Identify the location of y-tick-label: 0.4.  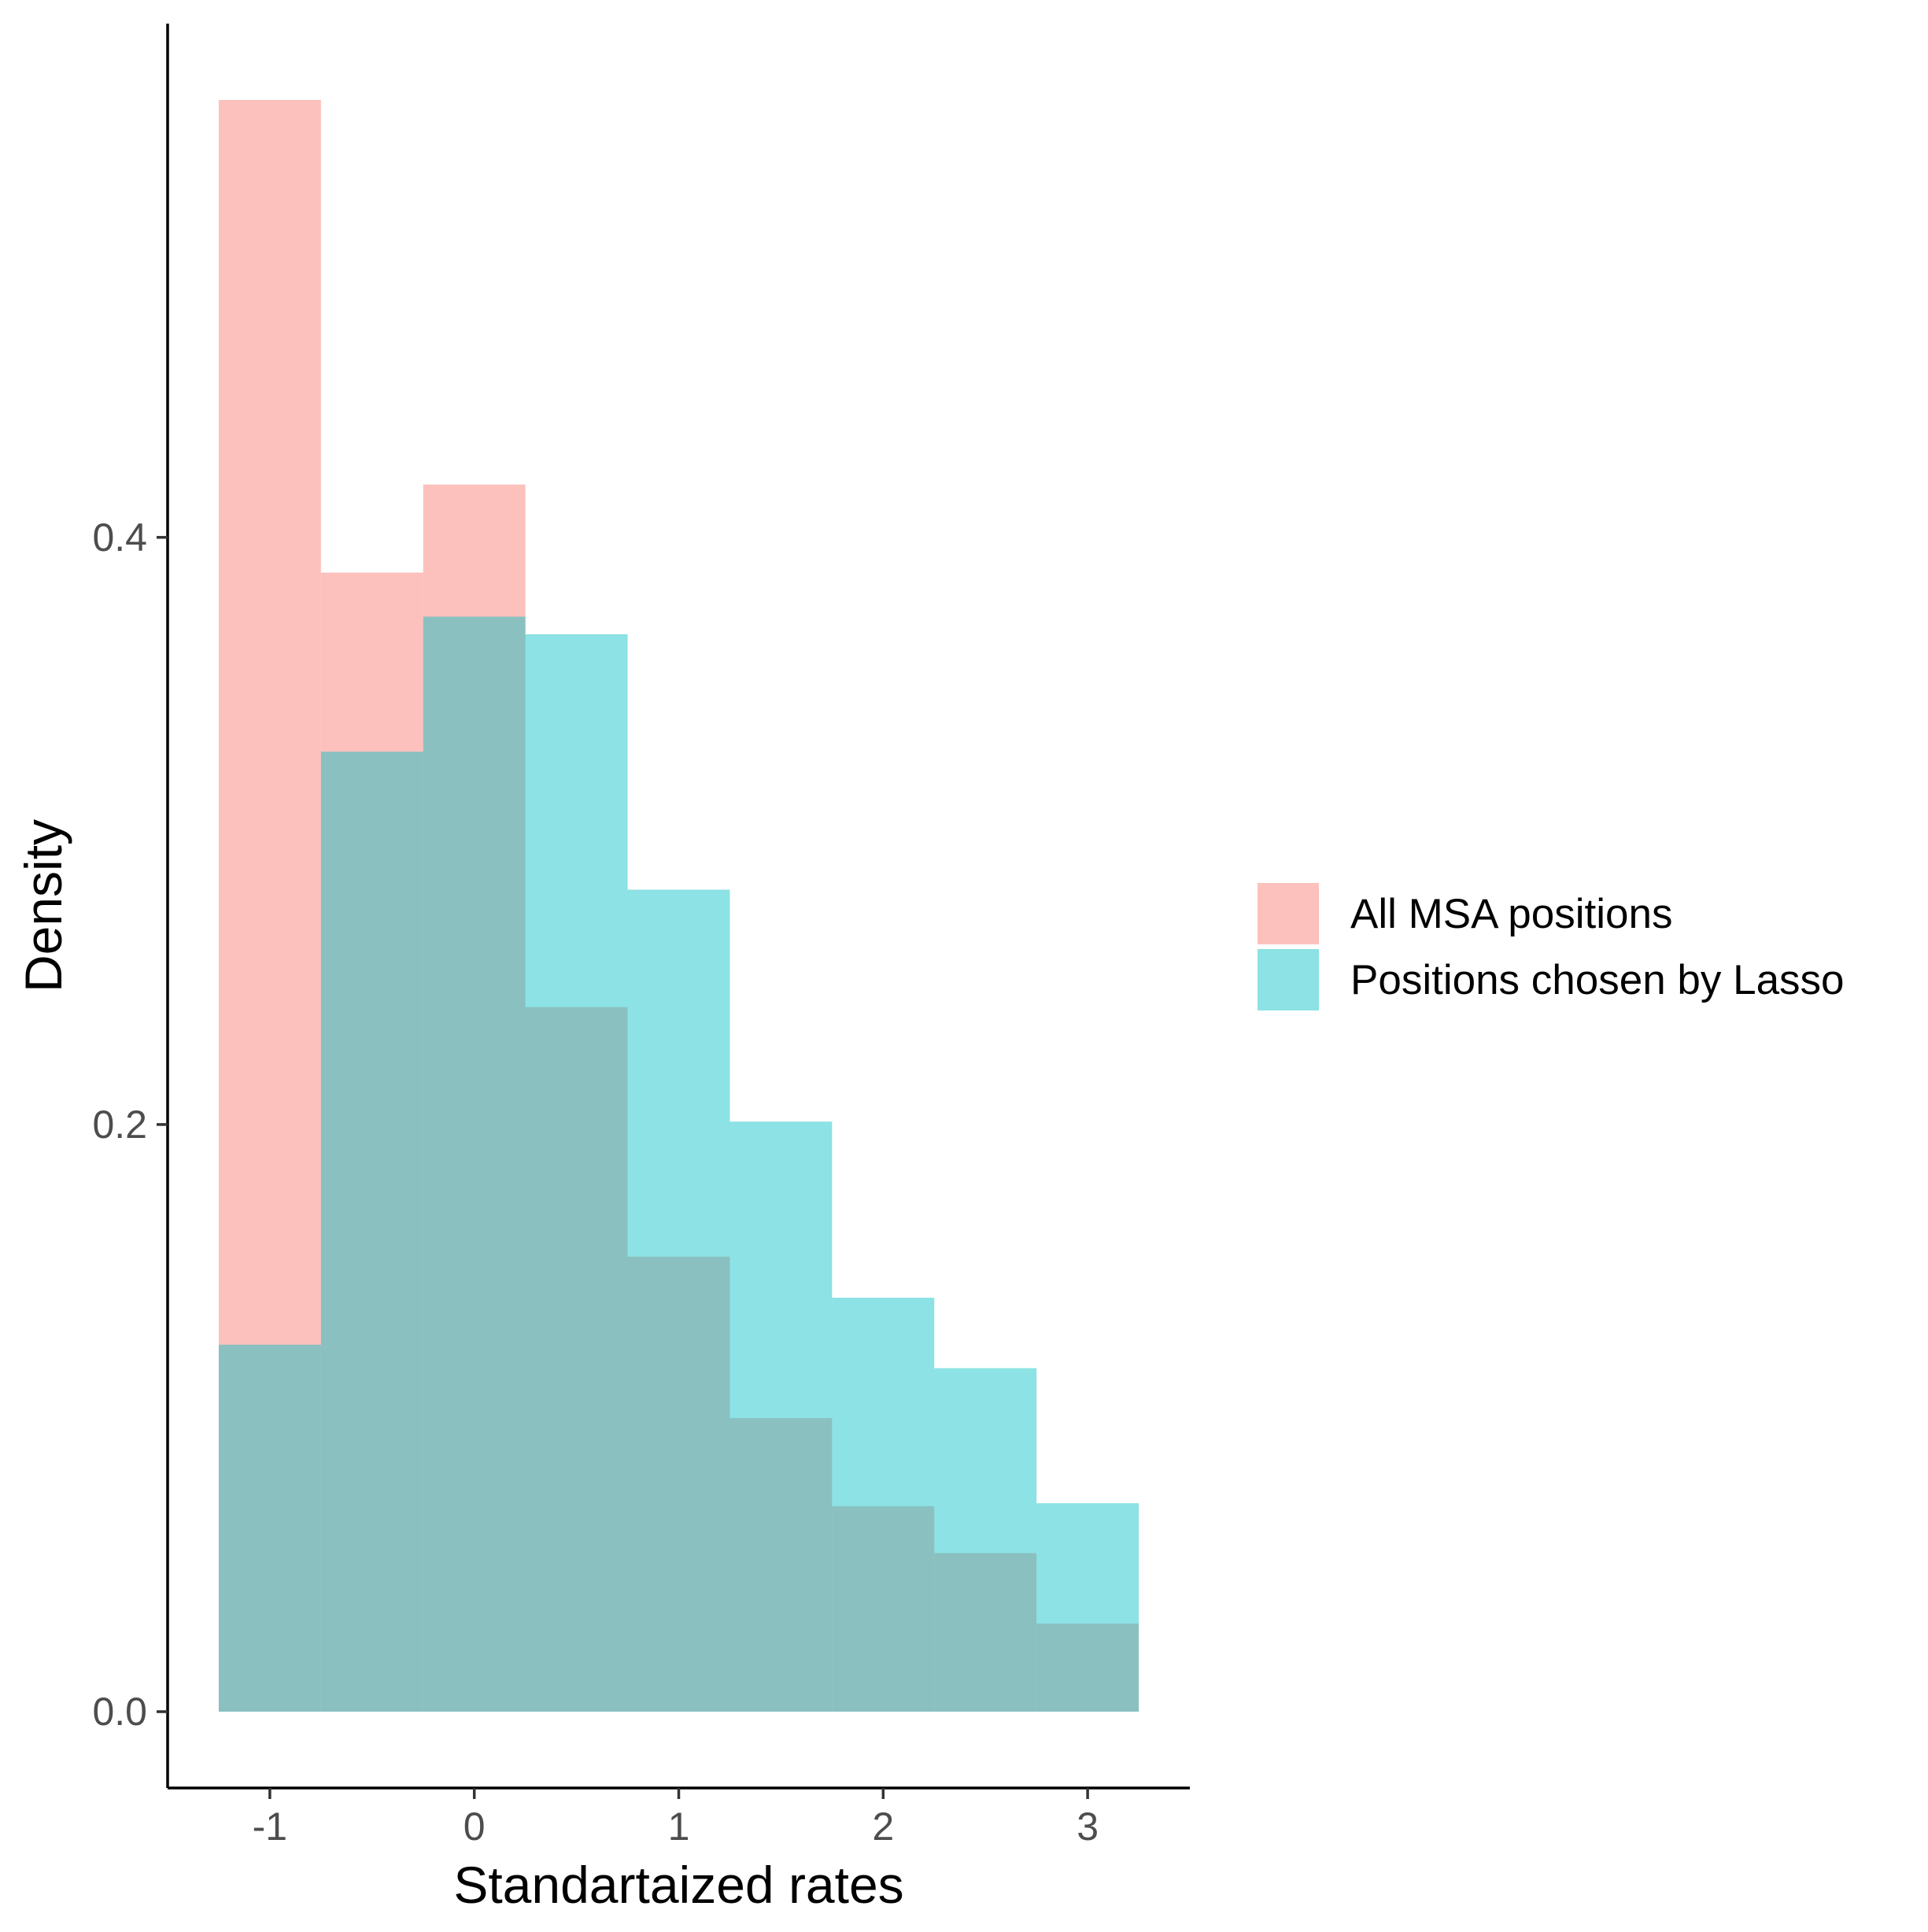
(119, 537).